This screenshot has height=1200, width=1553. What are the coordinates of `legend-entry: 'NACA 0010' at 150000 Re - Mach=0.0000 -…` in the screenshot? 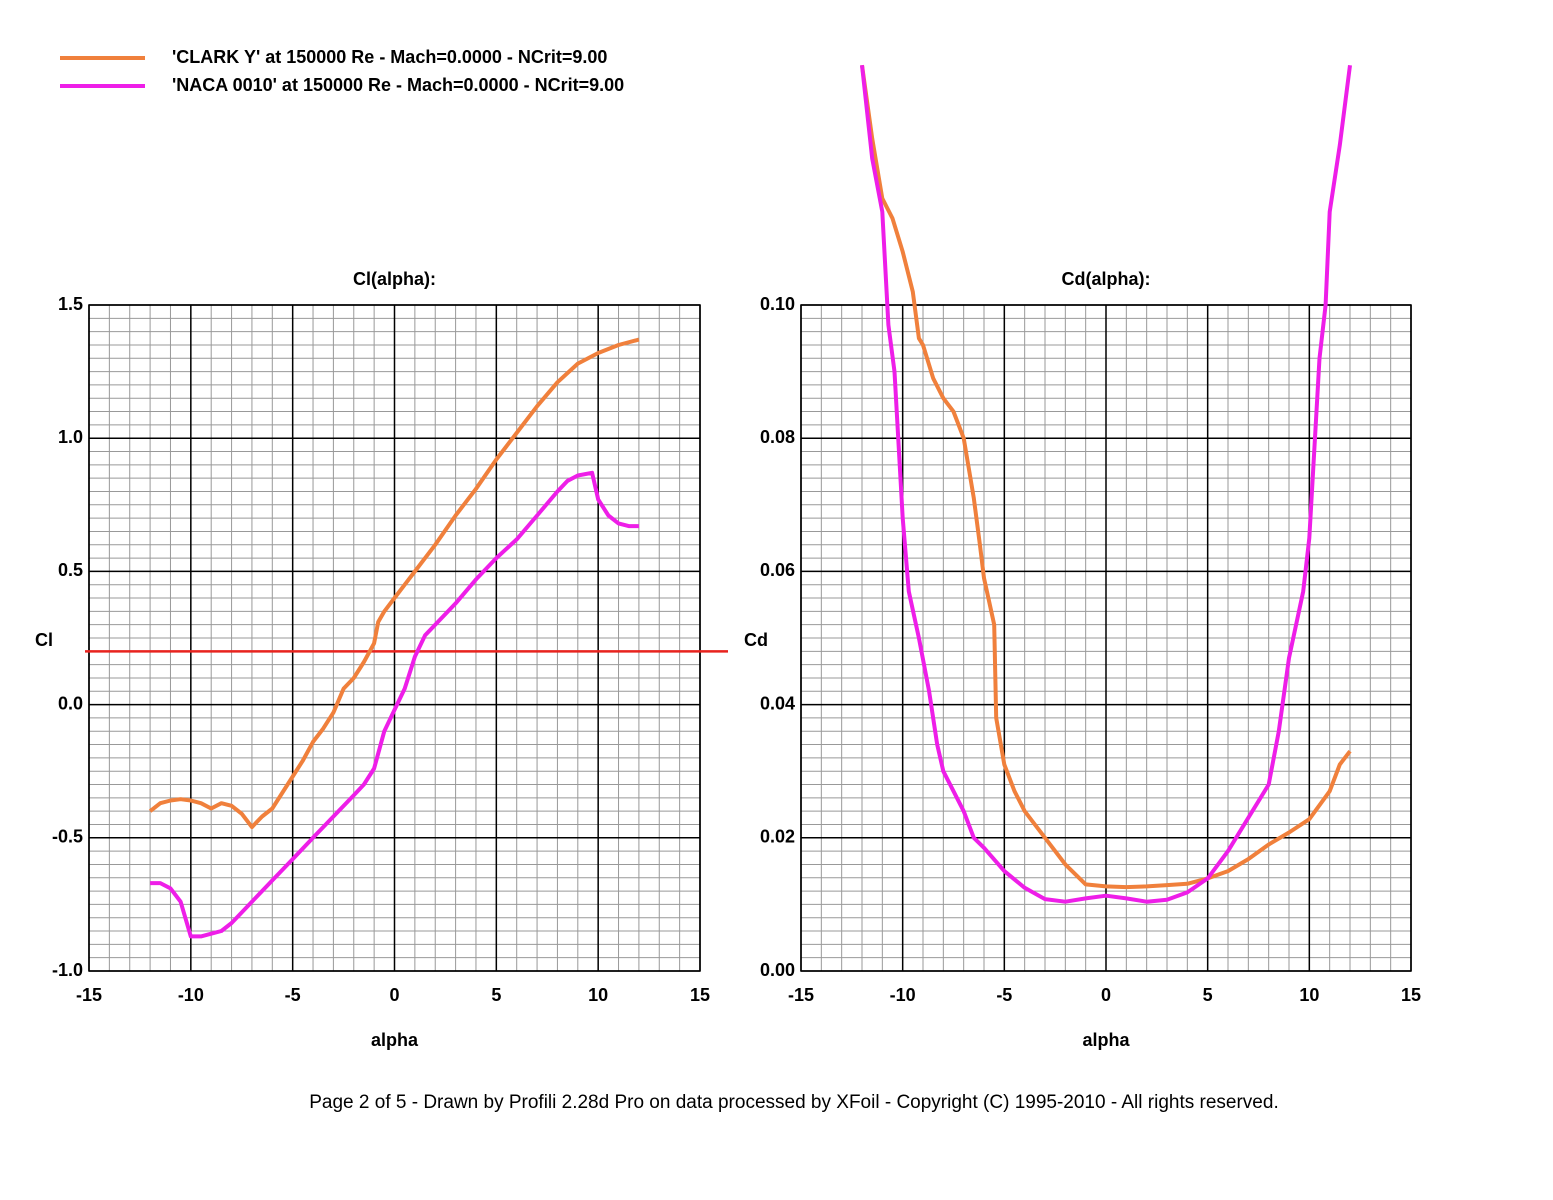 It's located at (398, 85).